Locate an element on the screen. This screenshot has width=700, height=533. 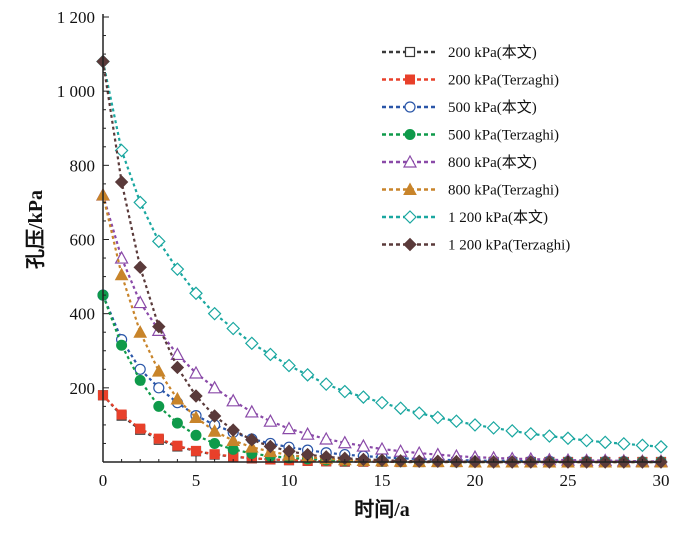
legend-label: 200 kPa(Terzaghi) is located at coordinates (503, 81).